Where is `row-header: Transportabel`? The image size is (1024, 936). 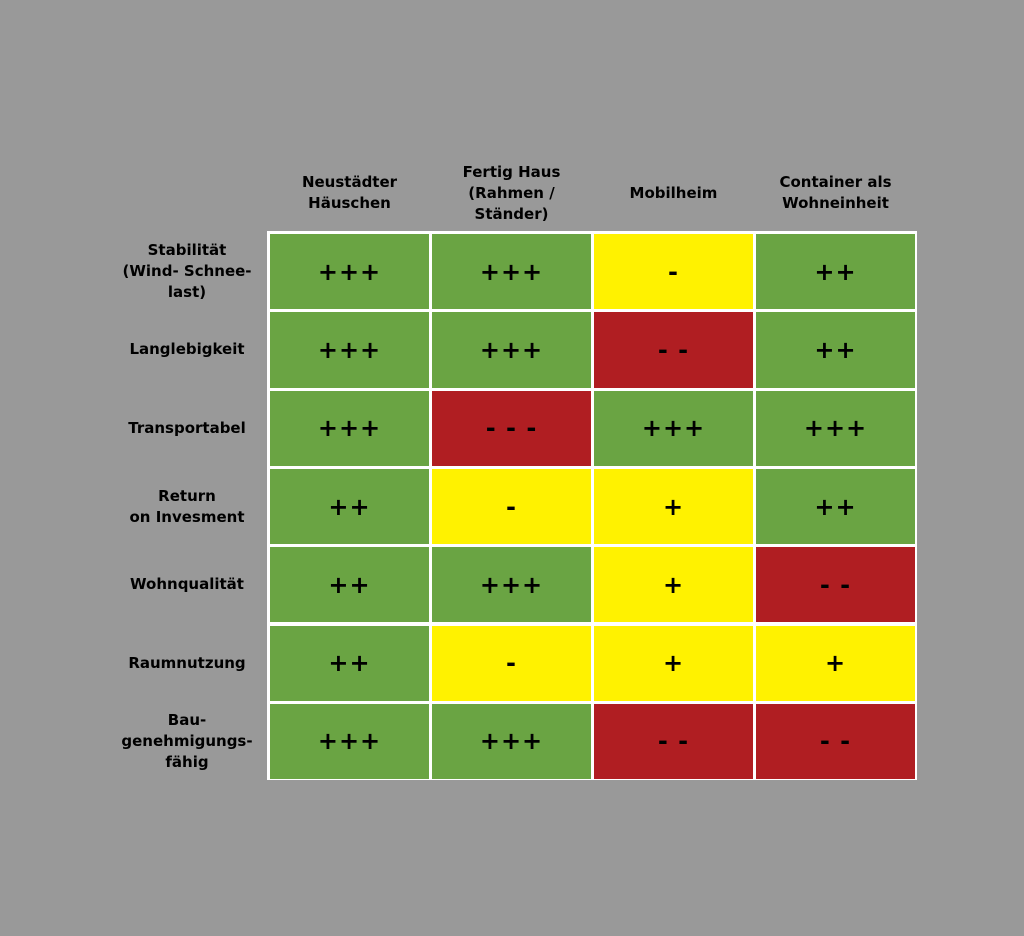 row-header: Transportabel is located at coordinates (187, 427).